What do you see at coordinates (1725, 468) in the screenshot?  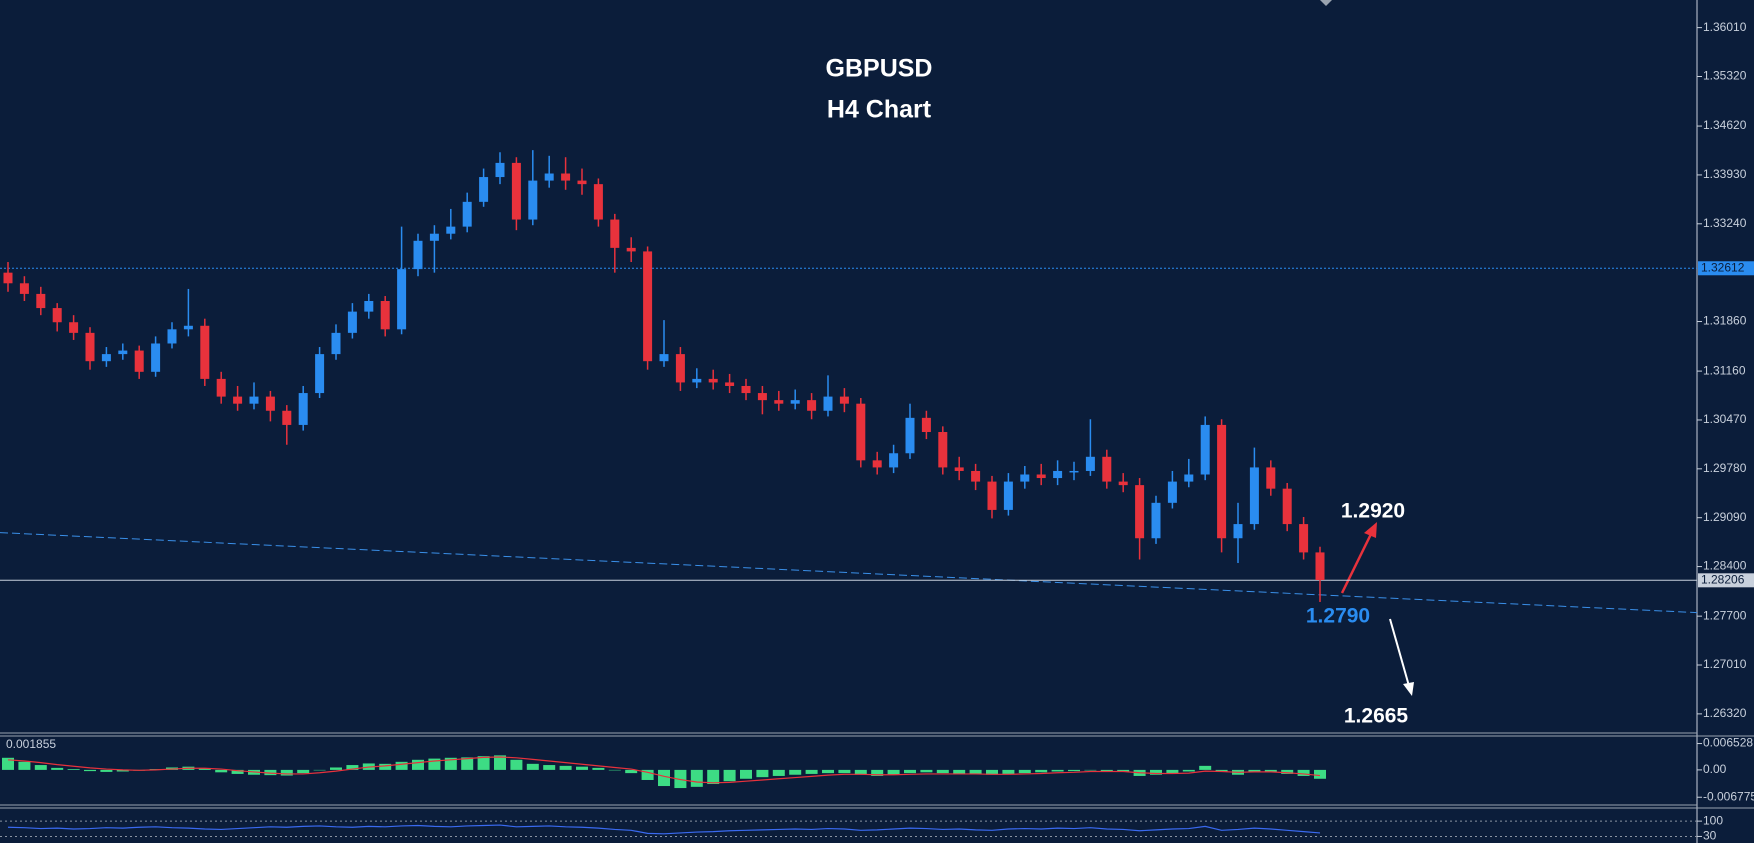 I see `y-tick-label: 1.29780` at bounding box center [1725, 468].